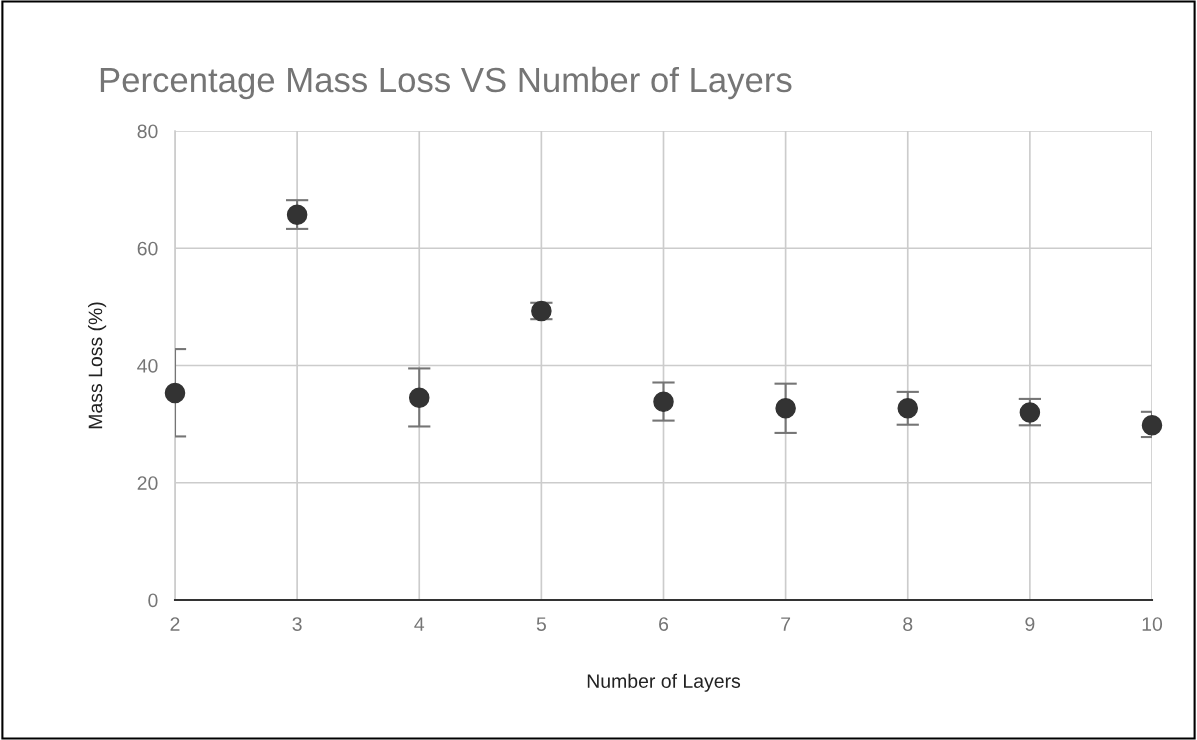  Describe the element at coordinates (1152, 624) in the screenshot. I see `x-tick-label: 10` at that location.